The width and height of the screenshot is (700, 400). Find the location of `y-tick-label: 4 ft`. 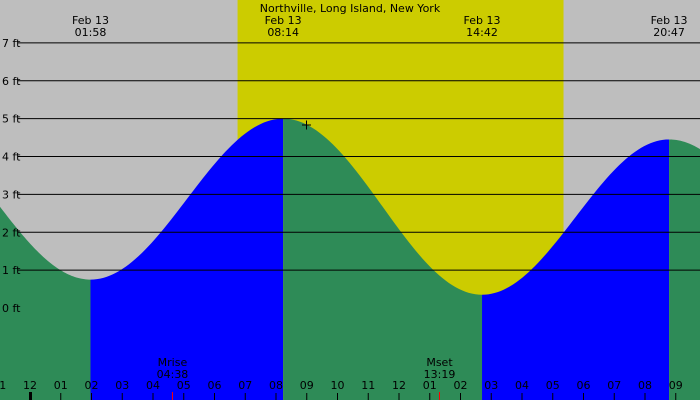

y-tick-label: 4 ft is located at coordinates (11, 157).